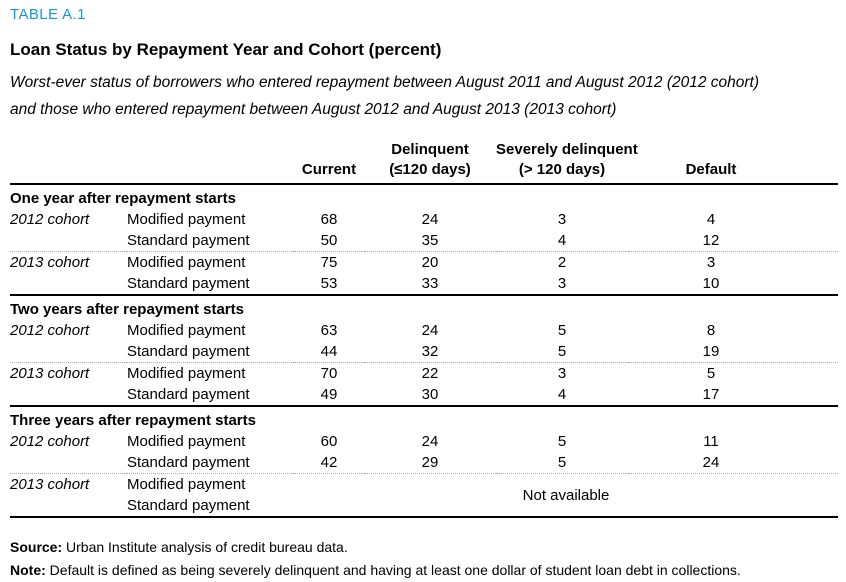 The width and height of the screenshot is (846, 582). Describe the element at coordinates (28, 570) in the screenshot. I see `note-label: Note:` at that location.